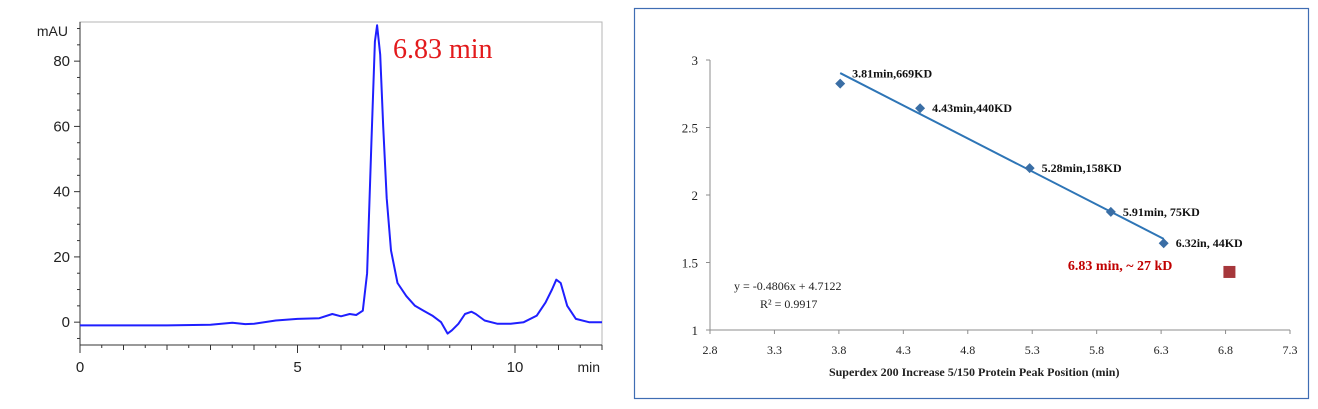 Image resolution: width=1318 pixels, height=409 pixels. What do you see at coordinates (695, 60) in the screenshot?
I see `y-tick-label: 3` at bounding box center [695, 60].